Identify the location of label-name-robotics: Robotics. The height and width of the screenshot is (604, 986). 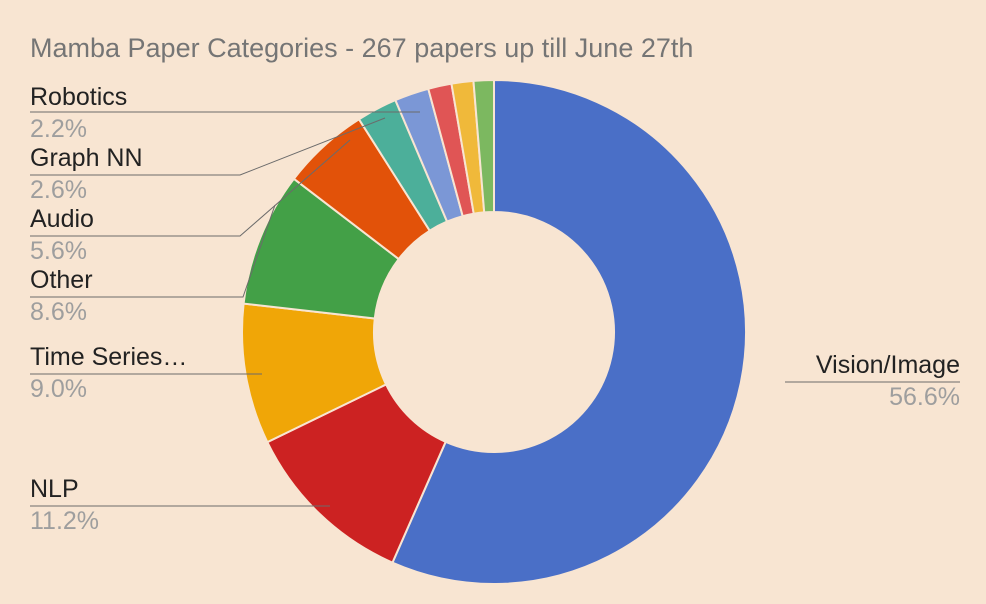
(78, 97).